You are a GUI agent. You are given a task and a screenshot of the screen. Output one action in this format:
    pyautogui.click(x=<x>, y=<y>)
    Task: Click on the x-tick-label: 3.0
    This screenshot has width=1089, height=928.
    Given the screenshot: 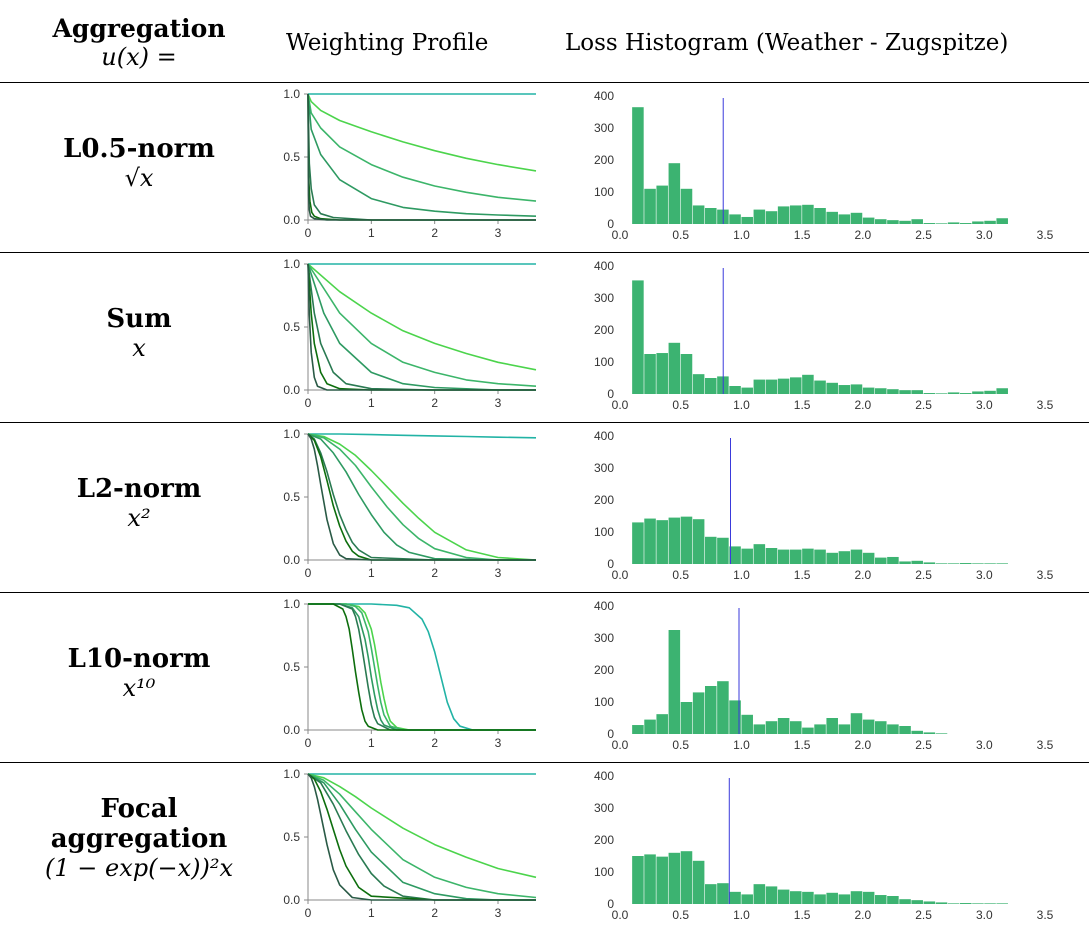 What is the action you would take?
    pyautogui.click(x=984, y=405)
    